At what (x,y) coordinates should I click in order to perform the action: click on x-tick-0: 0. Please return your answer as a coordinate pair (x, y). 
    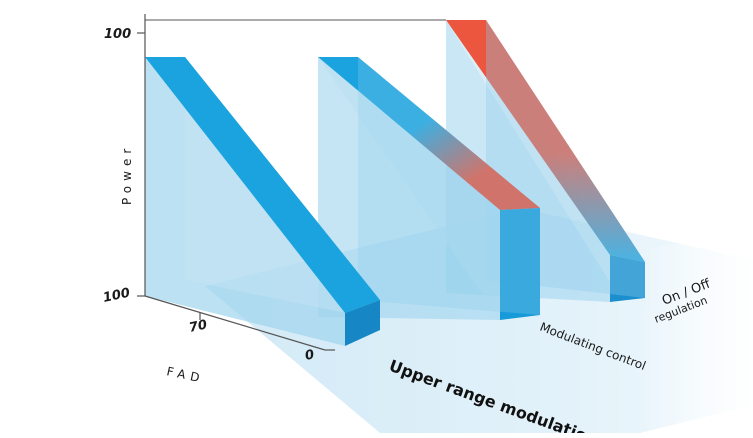
    Looking at the image, I should click on (310, 355).